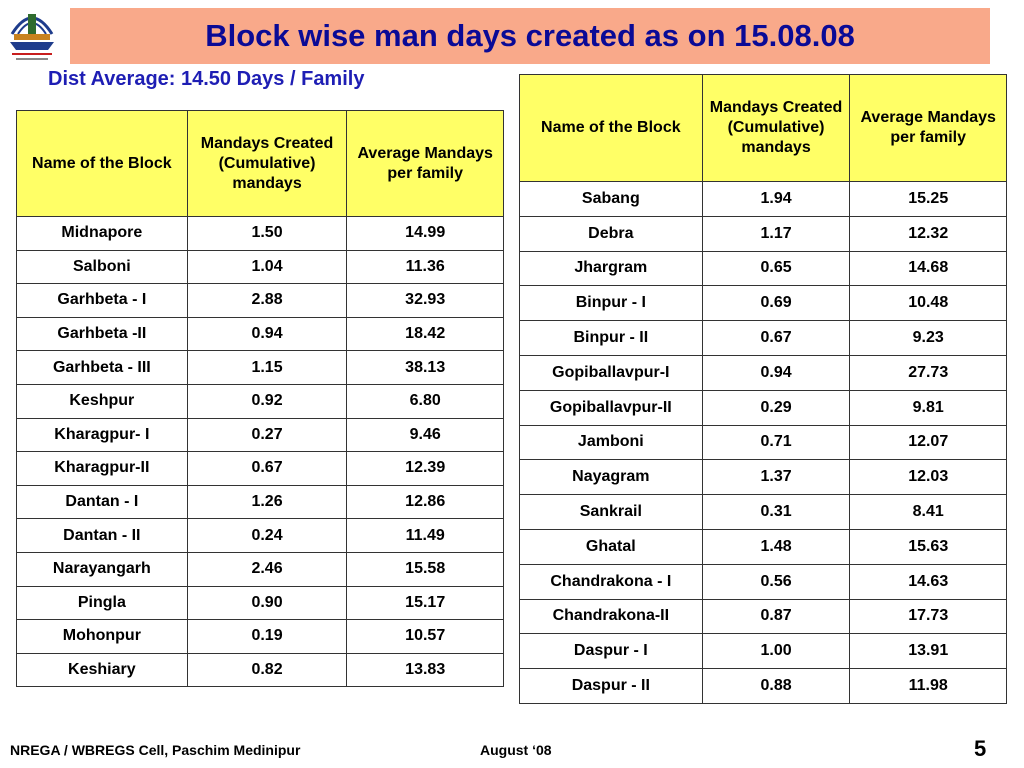 This screenshot has height=768, width=1024. Describe the element at coordinates (928, 303) in the screenshot. I see `average-mandays-cell: 10.48` at that location.